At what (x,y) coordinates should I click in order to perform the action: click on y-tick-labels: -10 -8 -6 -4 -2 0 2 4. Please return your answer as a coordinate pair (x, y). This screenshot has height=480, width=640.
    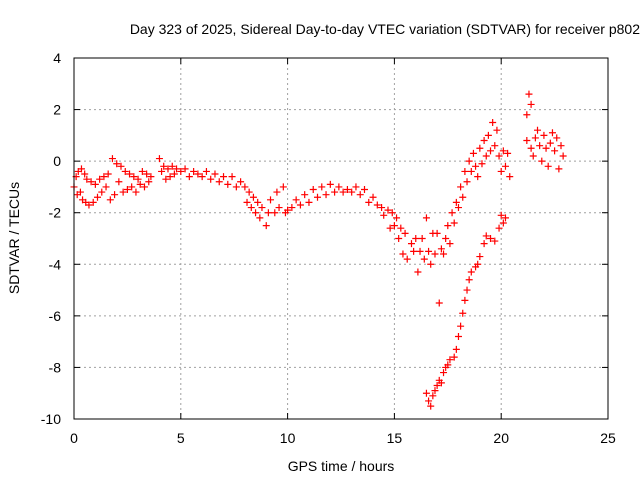
    Looking at the image, I should click on (51, 238).